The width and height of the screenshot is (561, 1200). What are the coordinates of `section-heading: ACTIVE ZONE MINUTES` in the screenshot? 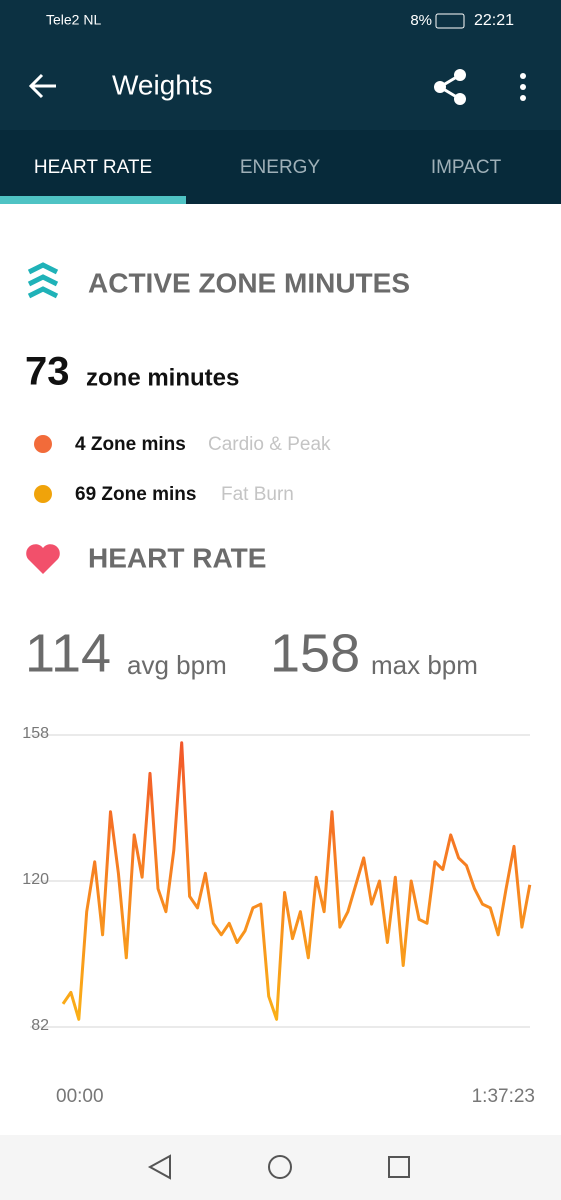 It's located at (249, 282).